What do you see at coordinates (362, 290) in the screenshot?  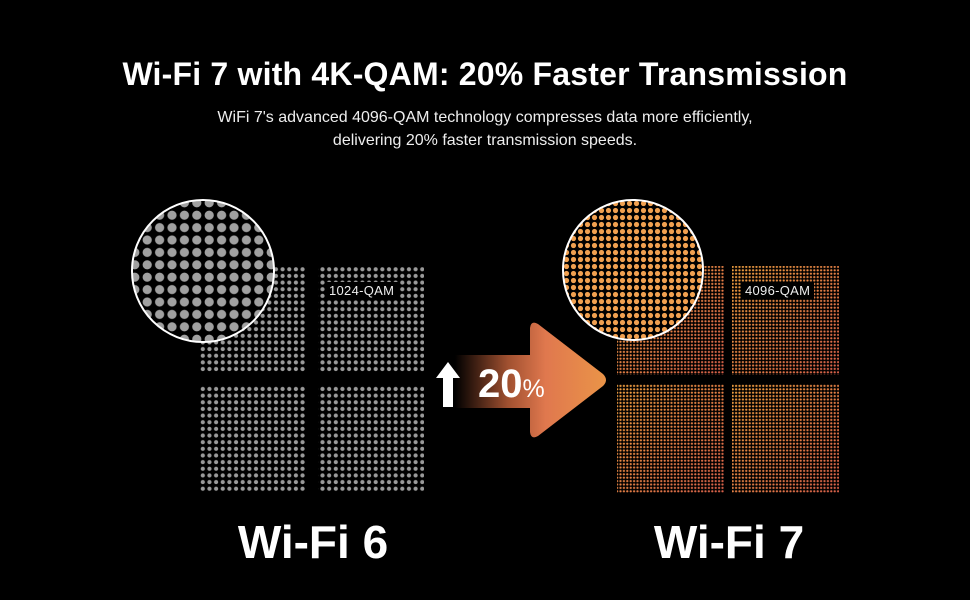 I see `wifi6-qam-label: 1024-QAM` at bounding box center [362, 290].